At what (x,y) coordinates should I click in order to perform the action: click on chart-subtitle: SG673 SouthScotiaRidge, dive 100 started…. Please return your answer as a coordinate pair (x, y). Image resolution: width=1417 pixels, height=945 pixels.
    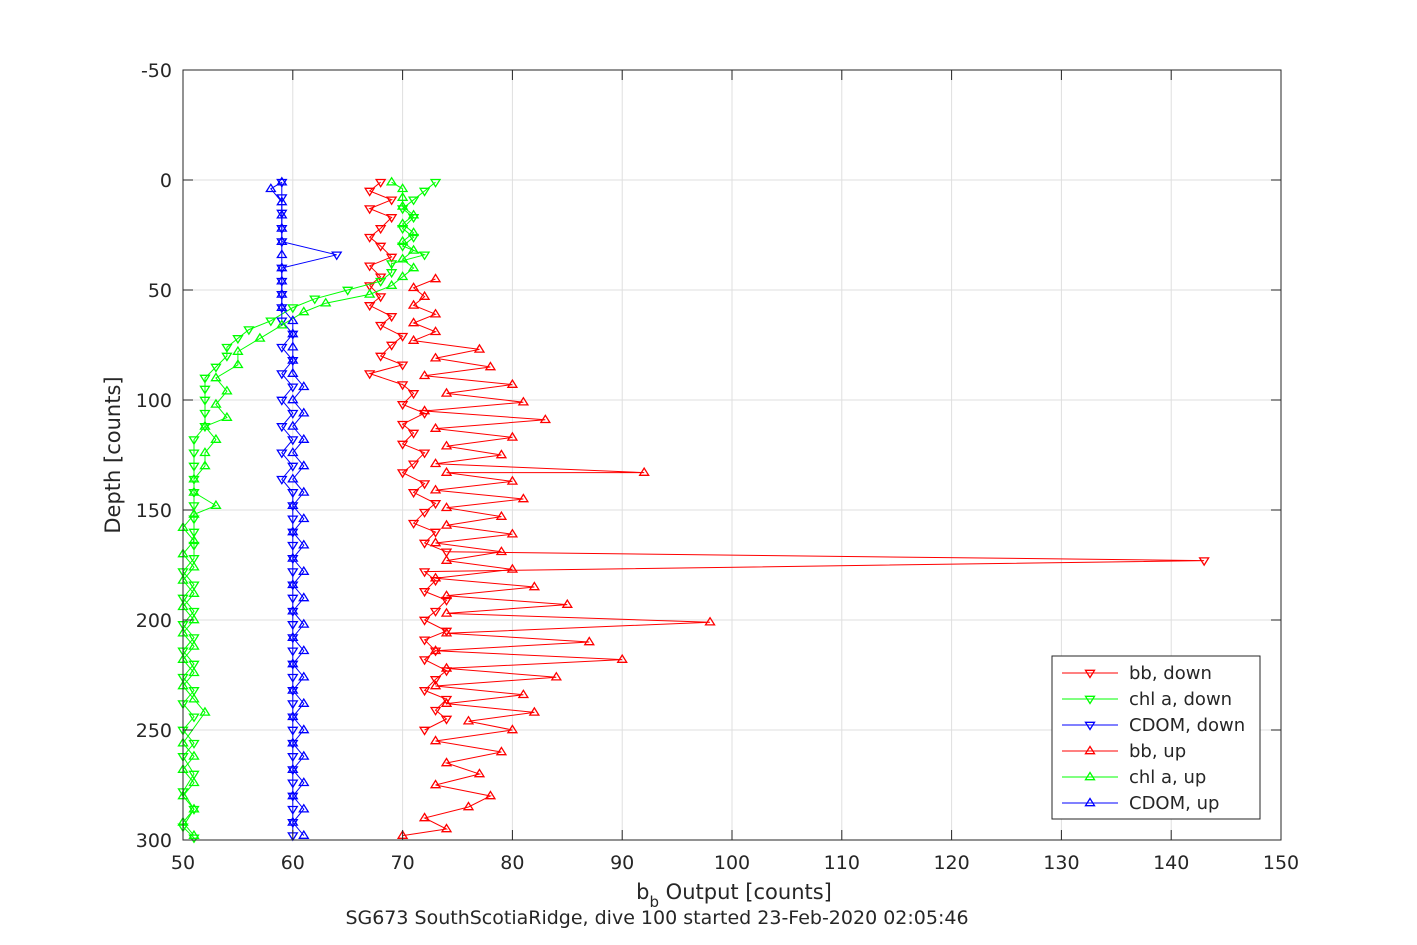
    Looking at the image, I should click on (656, 918).